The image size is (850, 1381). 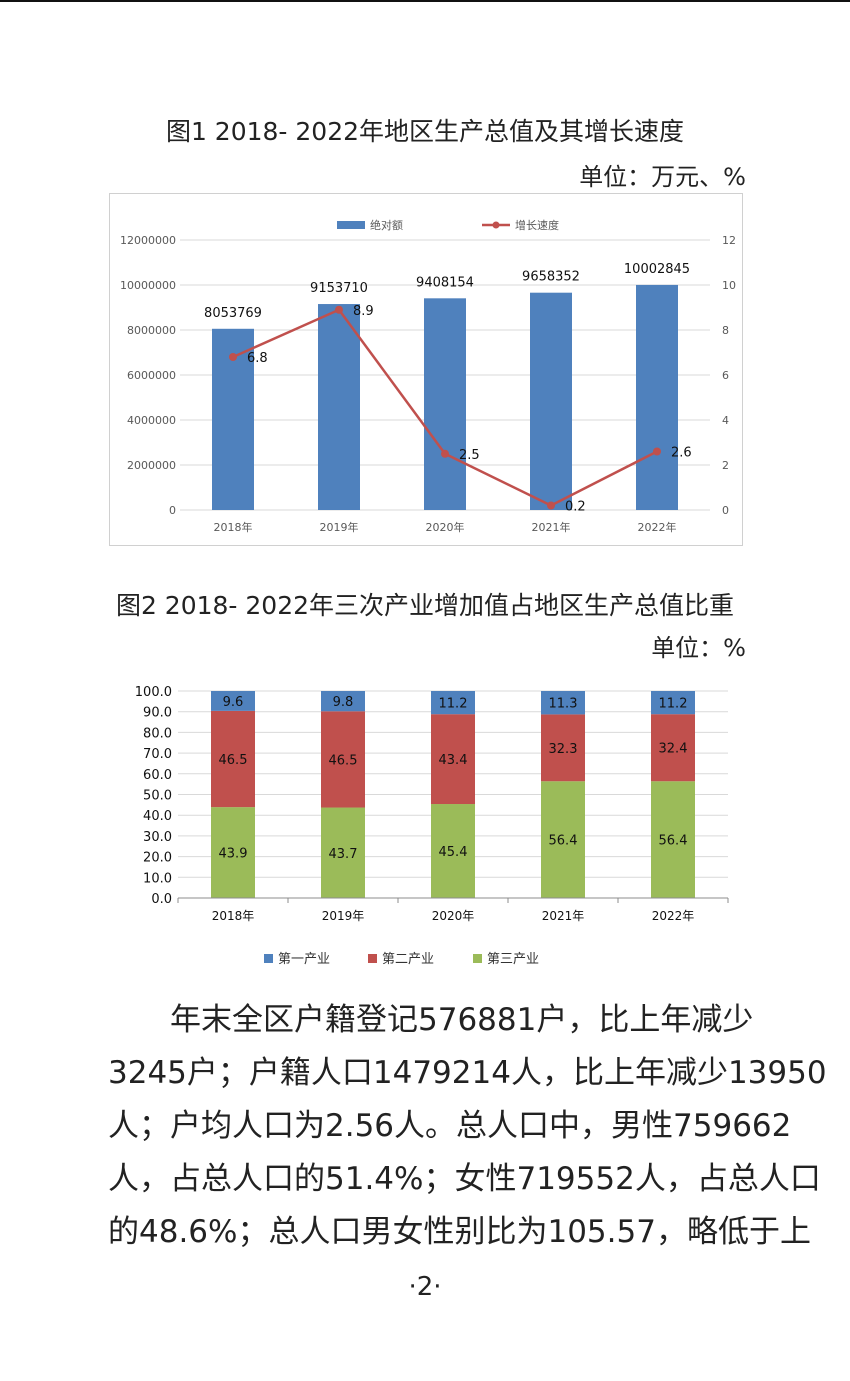 I want to click on y-tick-label: 10.0, so click(x=157, y=878).